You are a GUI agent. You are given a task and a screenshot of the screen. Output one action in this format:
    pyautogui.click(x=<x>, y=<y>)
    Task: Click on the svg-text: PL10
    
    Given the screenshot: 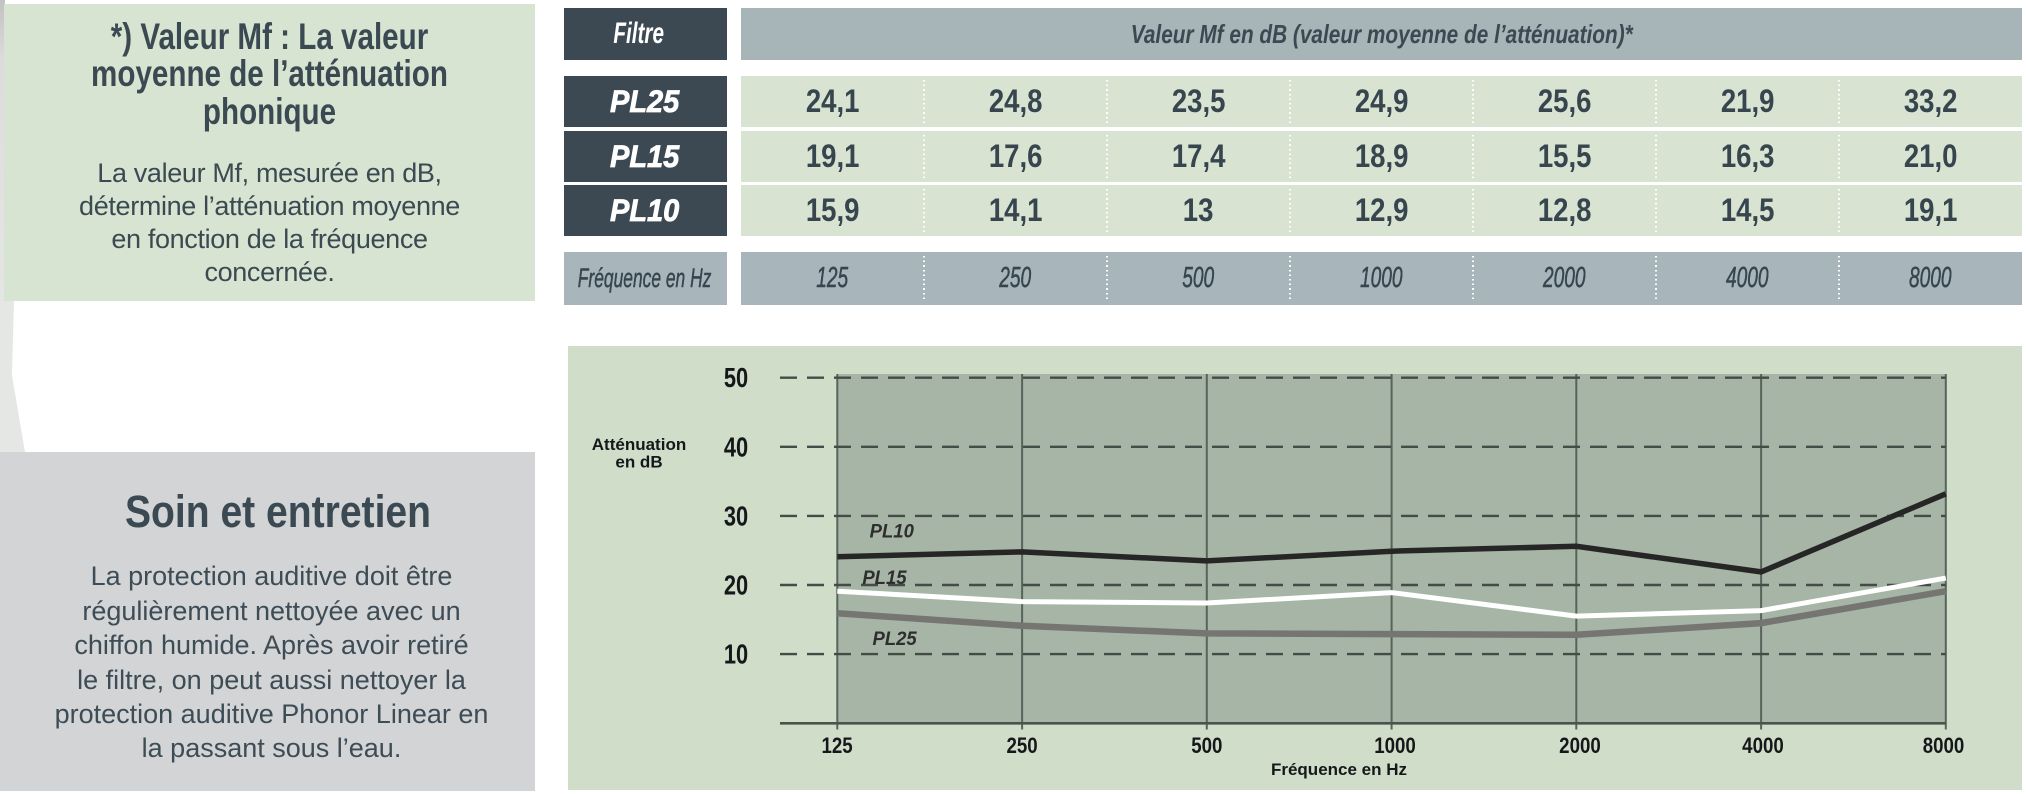 What is the action you would take?
    pyautogui.click(x=892, y=532)
    